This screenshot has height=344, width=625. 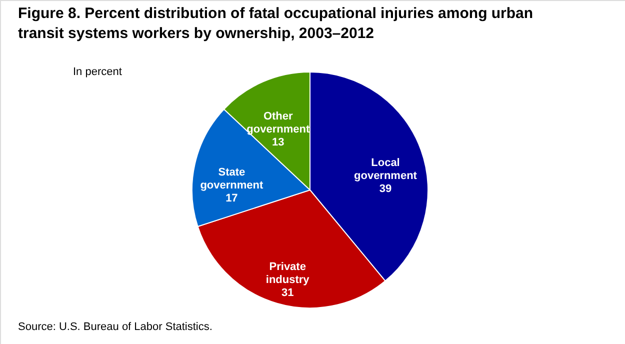 I want to click on slice-label: Other government, so click(x=278, y=123).